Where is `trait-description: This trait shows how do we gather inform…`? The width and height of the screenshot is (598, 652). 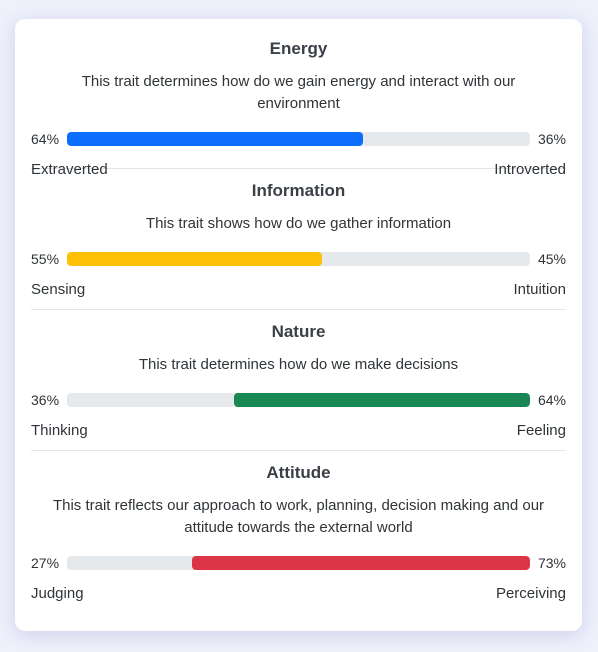 trait-description: This trait shows how do we gather inform… is located at coordinates (298, 223).